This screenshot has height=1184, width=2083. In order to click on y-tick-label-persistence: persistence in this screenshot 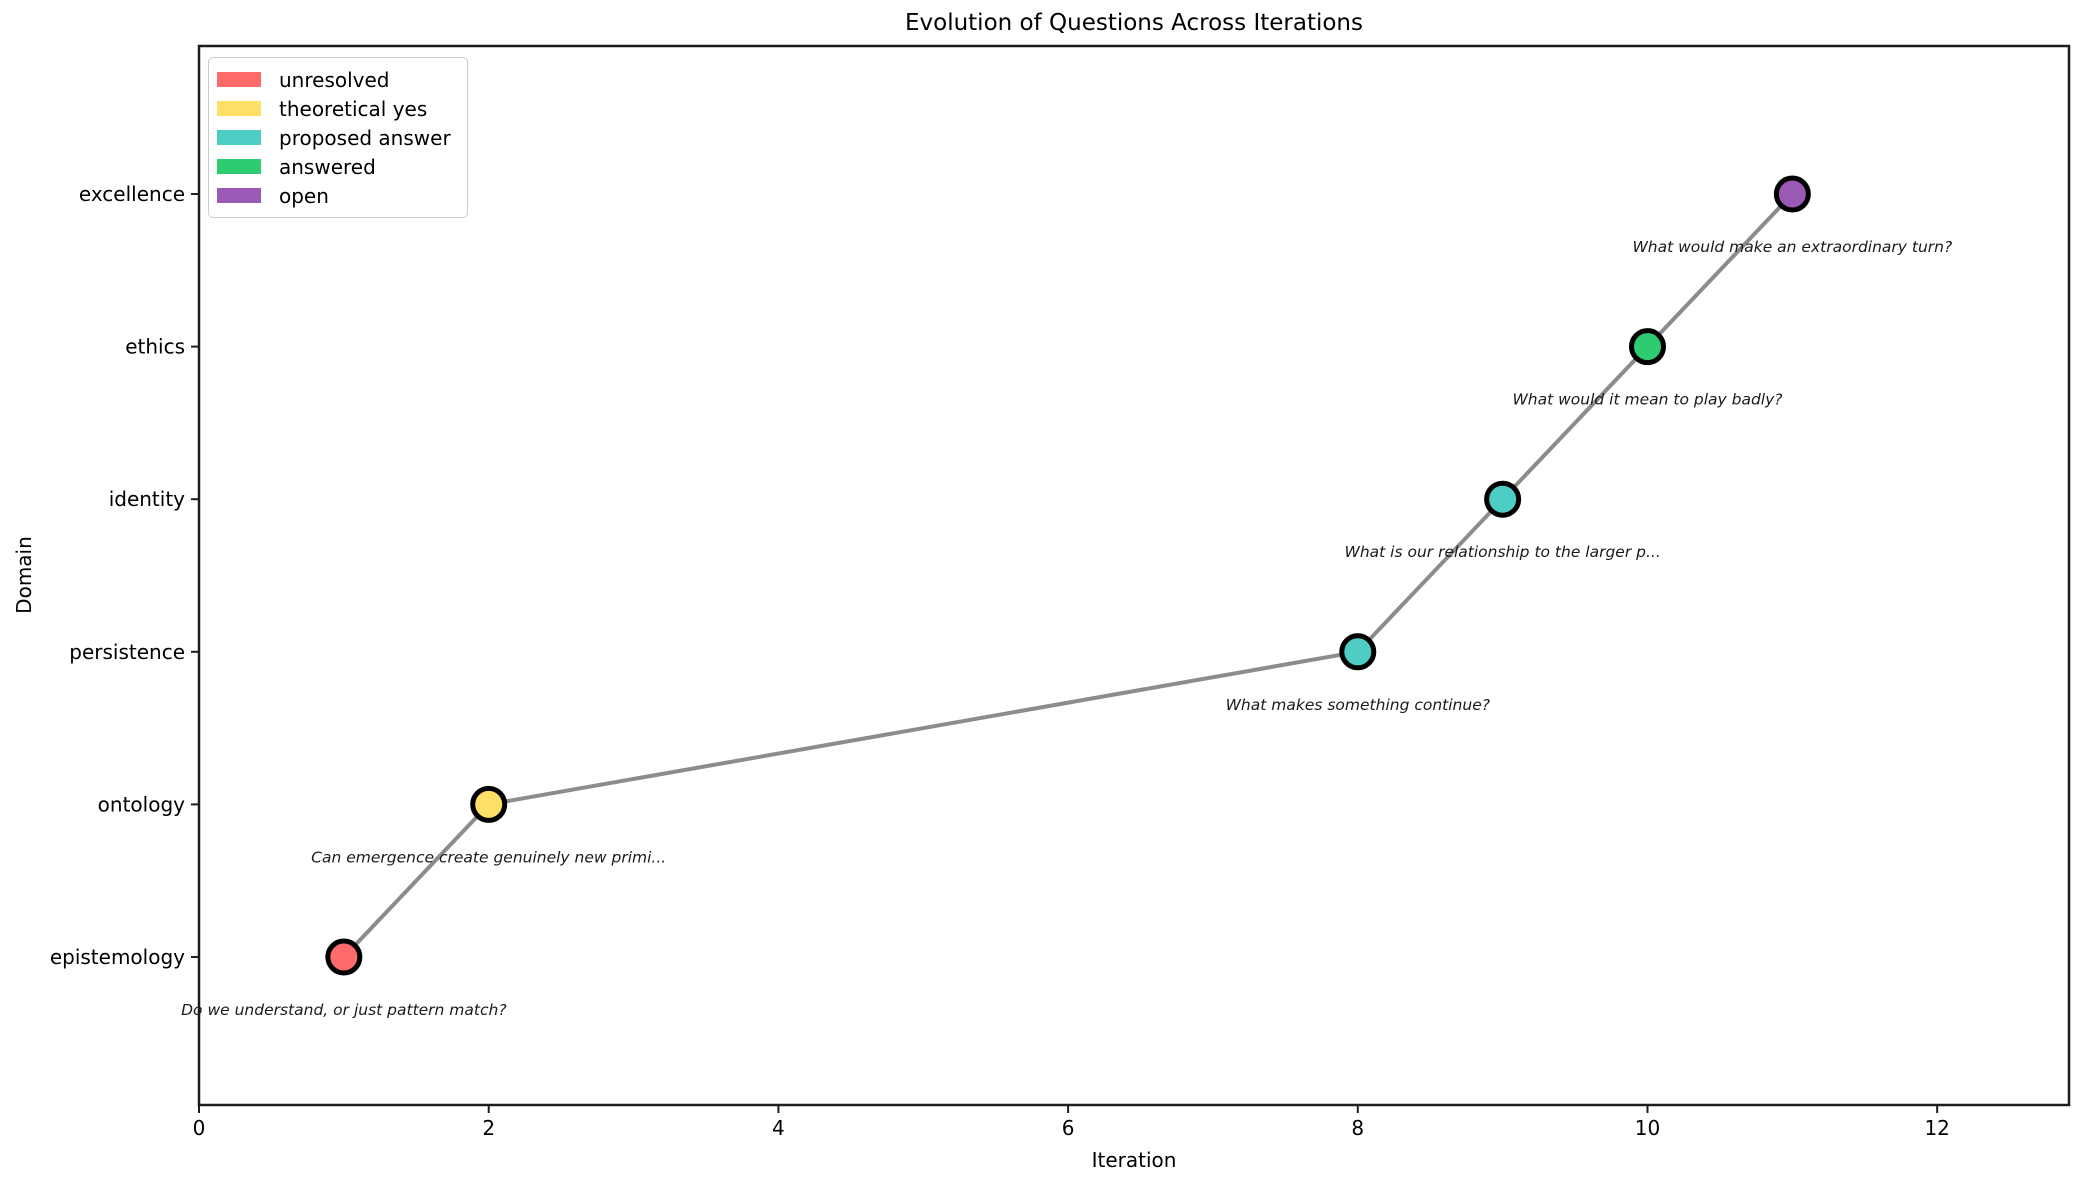, I will do `click(127, 652)`.